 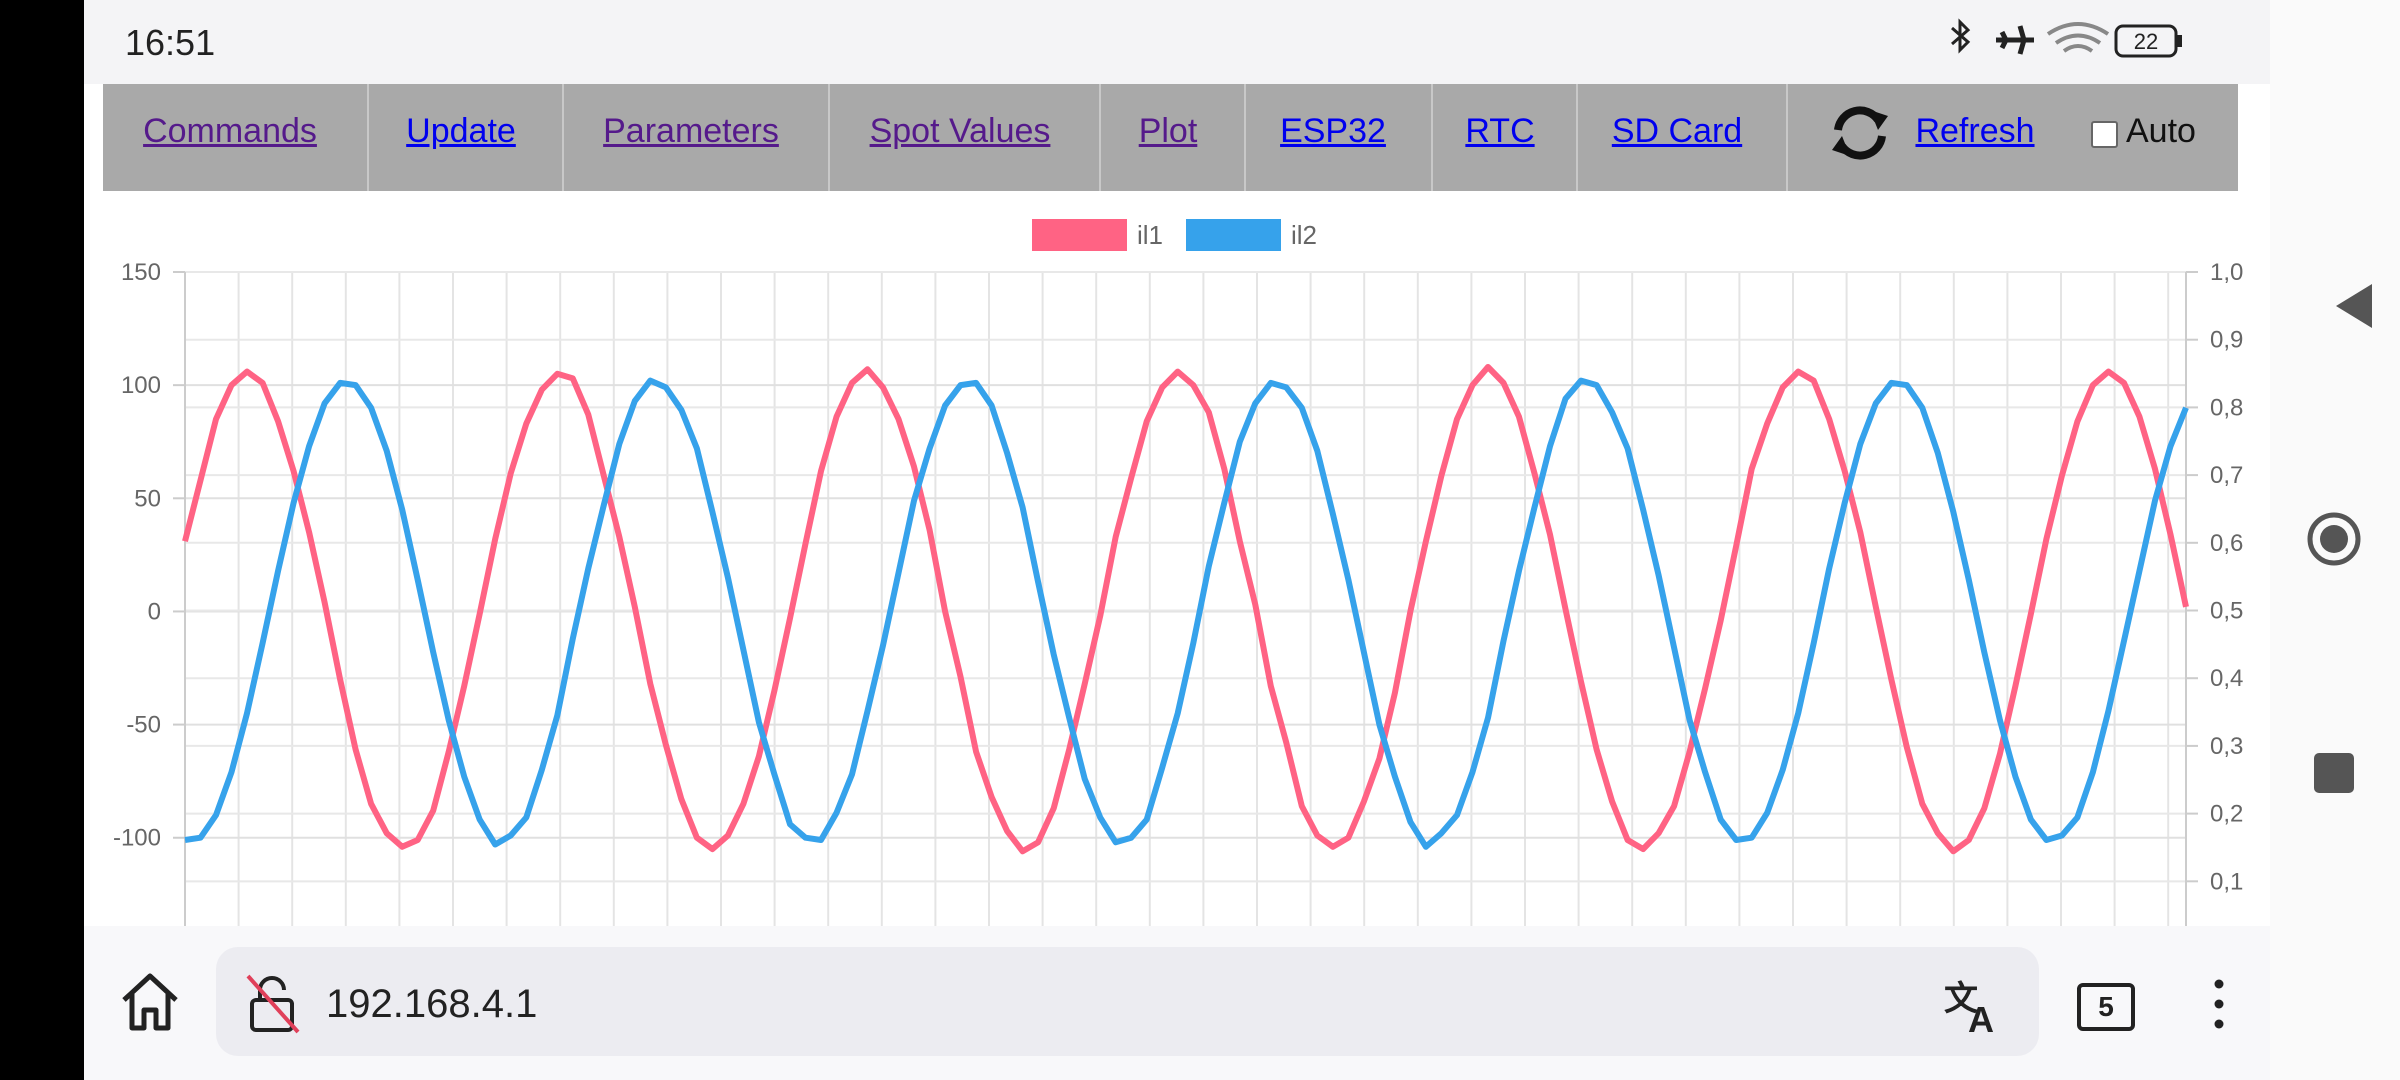 What do you see at coordinates (147, 498) in the screenshot?
I see `y-tick-label: 50` at bounding box center [147, 498].